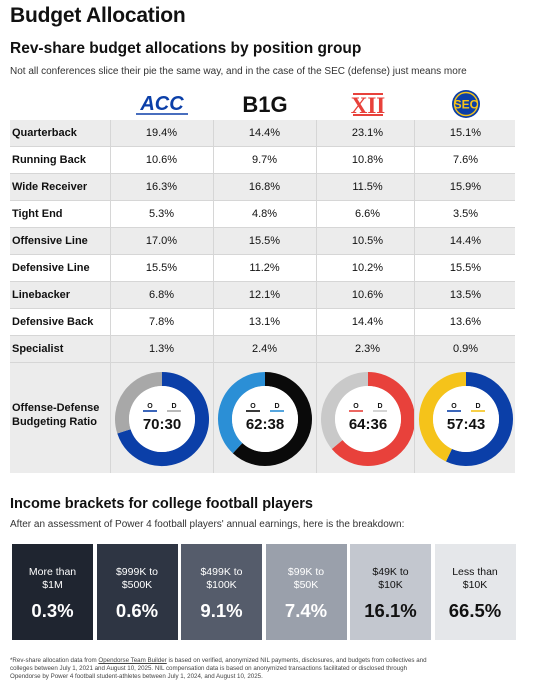 The width and height of the screenshot is (534, 686). What do you see at coordinates (465, 104) in the screenshot?
I see `sec-logo-icon: SEC` at bounding box center [465, 104].